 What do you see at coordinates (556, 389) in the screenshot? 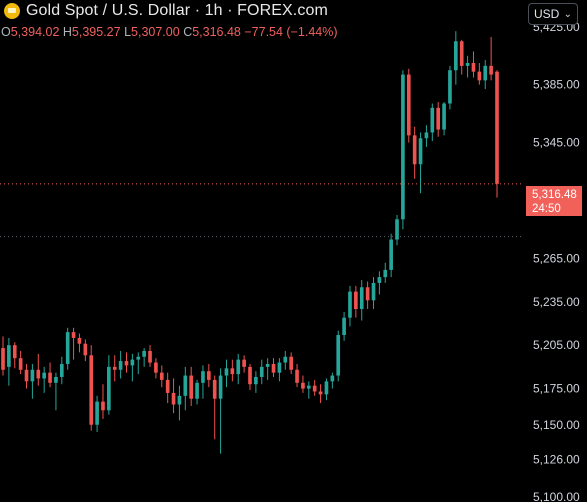
I see `price-tick-label: 5,175.00` at bounding box center [556, 389].